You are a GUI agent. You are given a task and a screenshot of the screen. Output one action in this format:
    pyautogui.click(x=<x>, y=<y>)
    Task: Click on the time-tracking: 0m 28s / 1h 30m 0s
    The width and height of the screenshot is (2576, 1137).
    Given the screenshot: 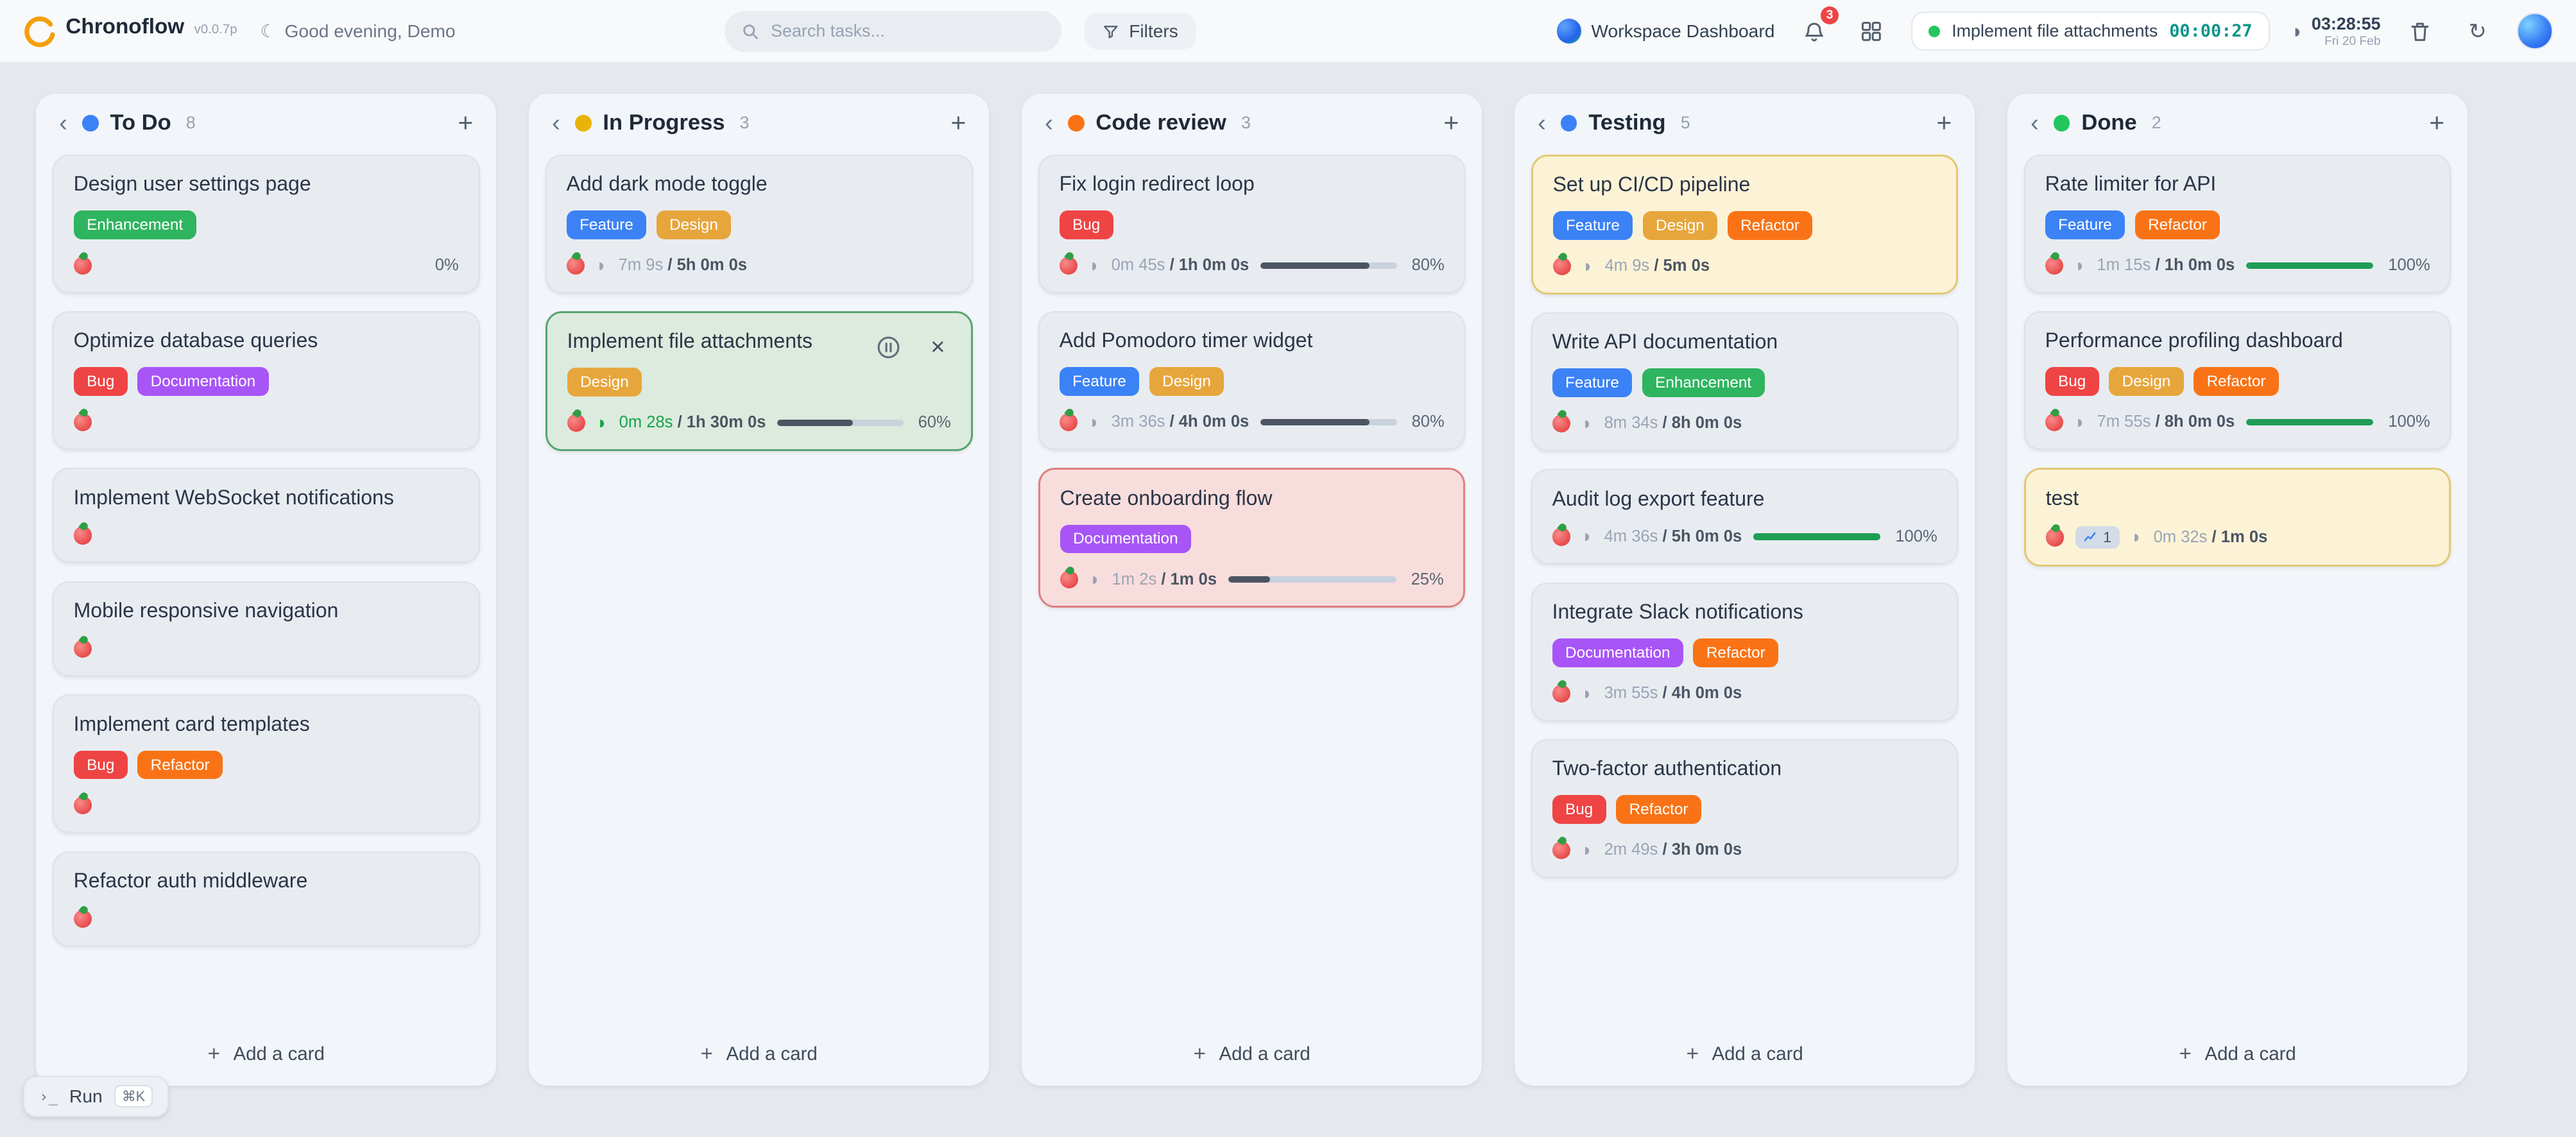 What is the action you would take?
    pyautogui.click(x=692, y=422)
    